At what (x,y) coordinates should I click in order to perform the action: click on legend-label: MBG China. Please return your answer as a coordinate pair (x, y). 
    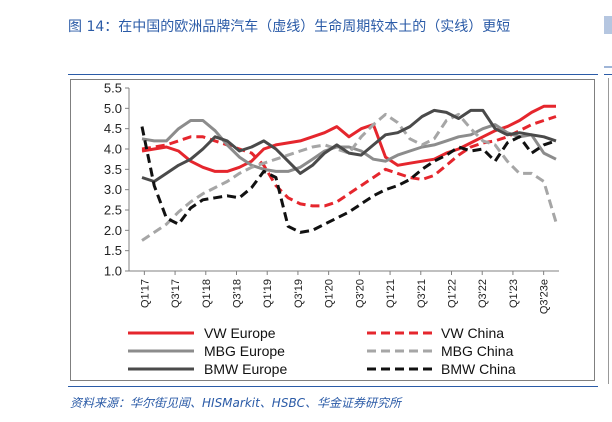
    Looking at the image, I should click on (477, 351).